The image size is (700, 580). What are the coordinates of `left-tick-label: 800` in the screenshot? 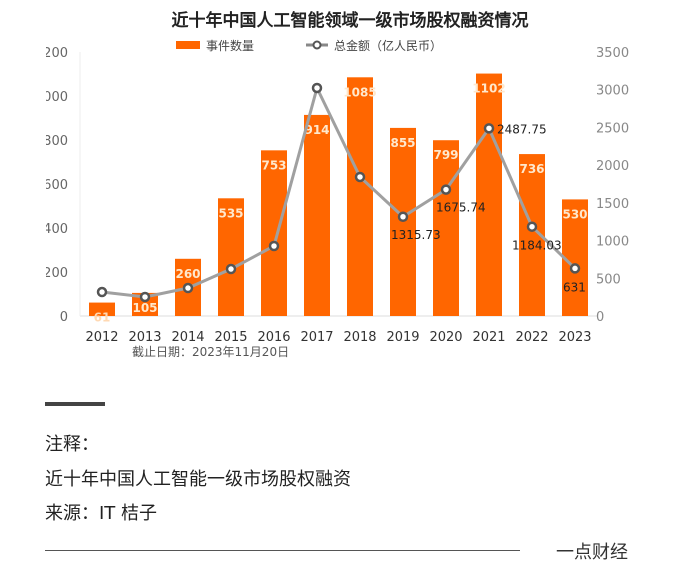 It's located at (55, 141).